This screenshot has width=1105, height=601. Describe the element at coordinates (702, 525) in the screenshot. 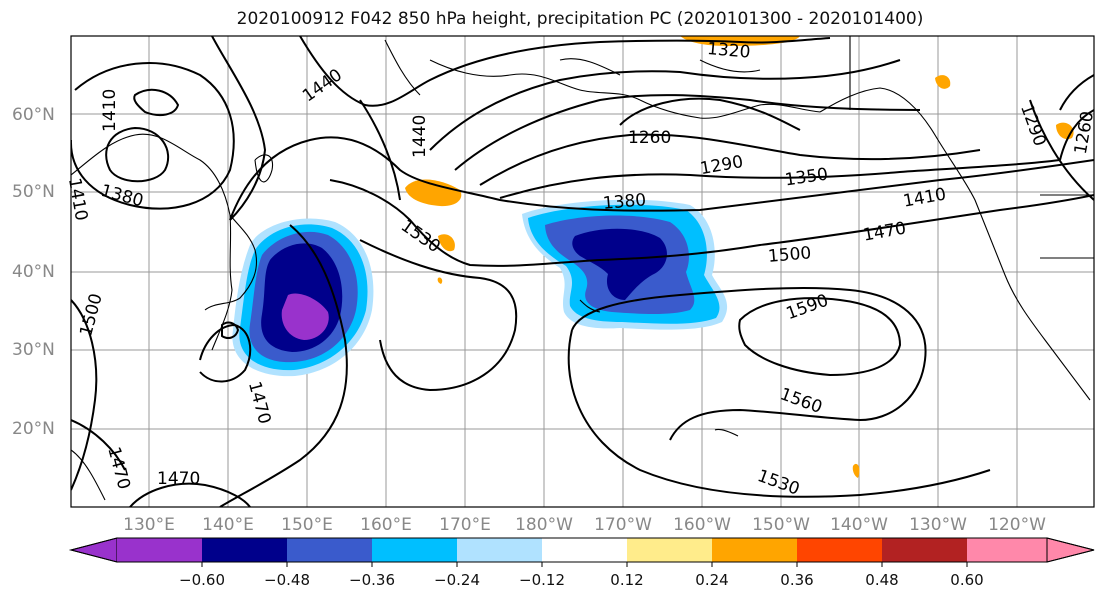

I see `lon-label-160w: 160°W` at that location.